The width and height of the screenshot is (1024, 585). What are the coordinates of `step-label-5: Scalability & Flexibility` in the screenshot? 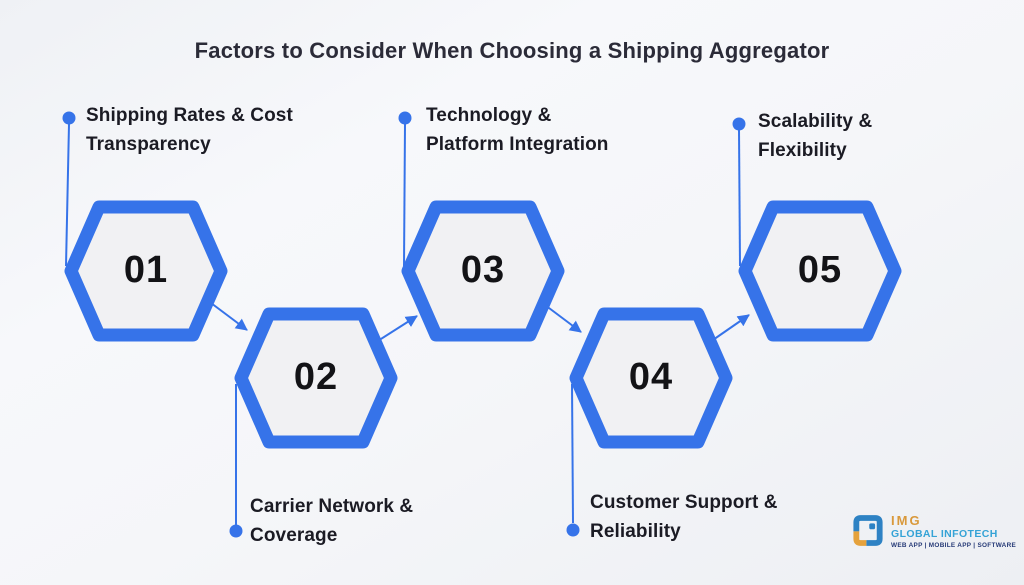 It's located at (815, 136).